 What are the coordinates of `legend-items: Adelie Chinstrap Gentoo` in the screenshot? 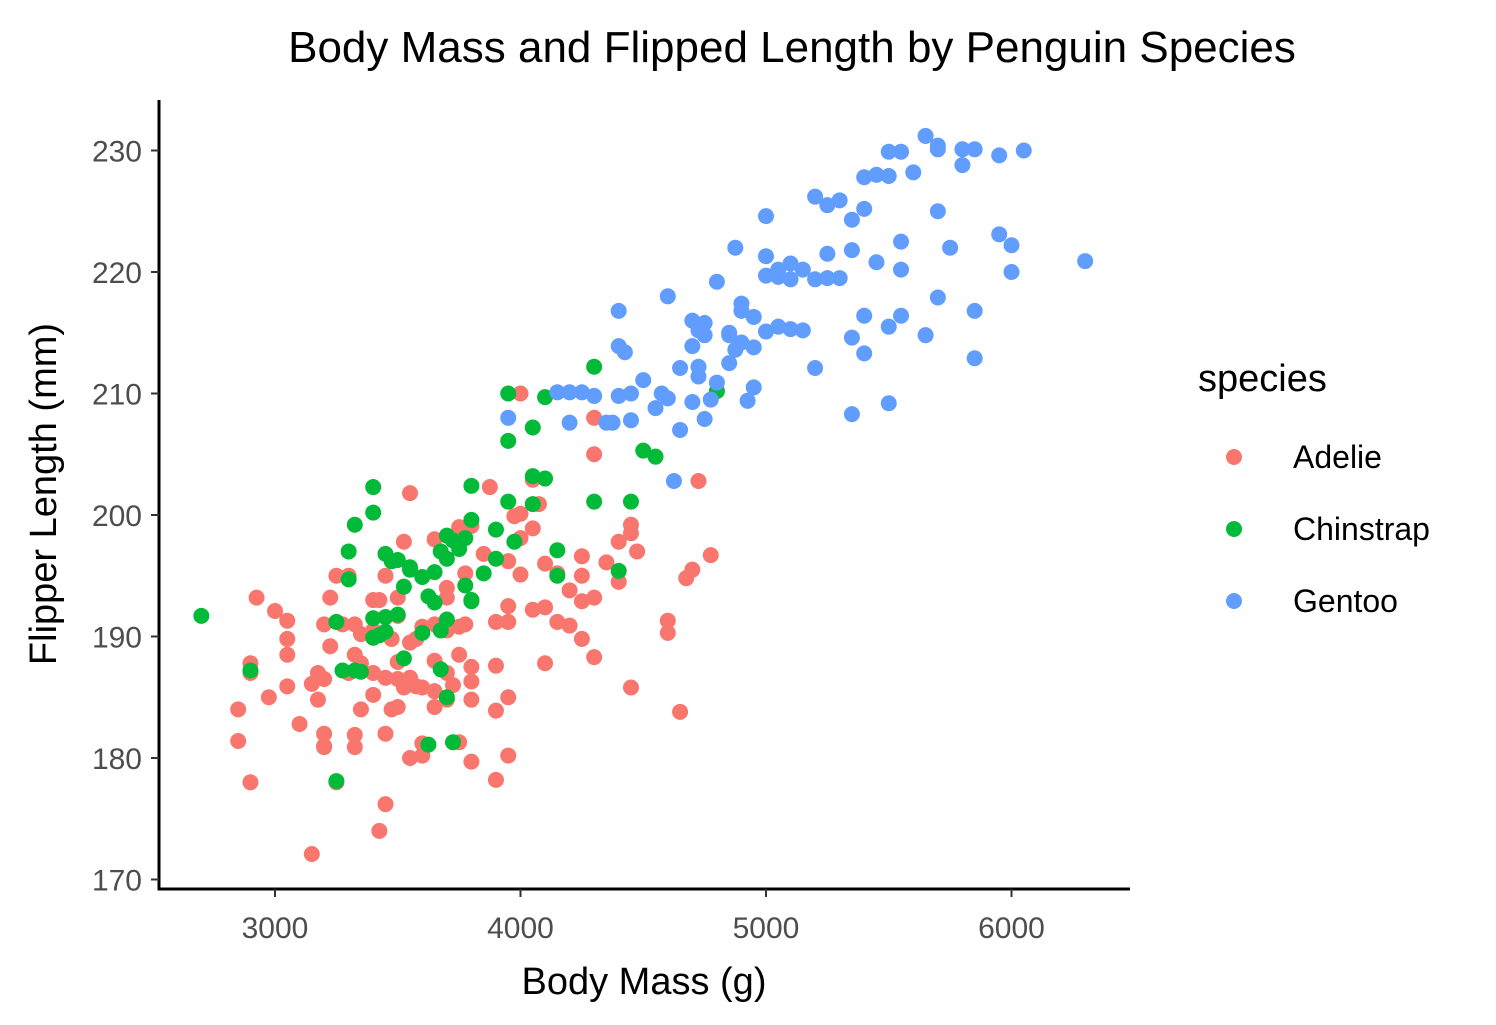 It's located at (1328, 529).